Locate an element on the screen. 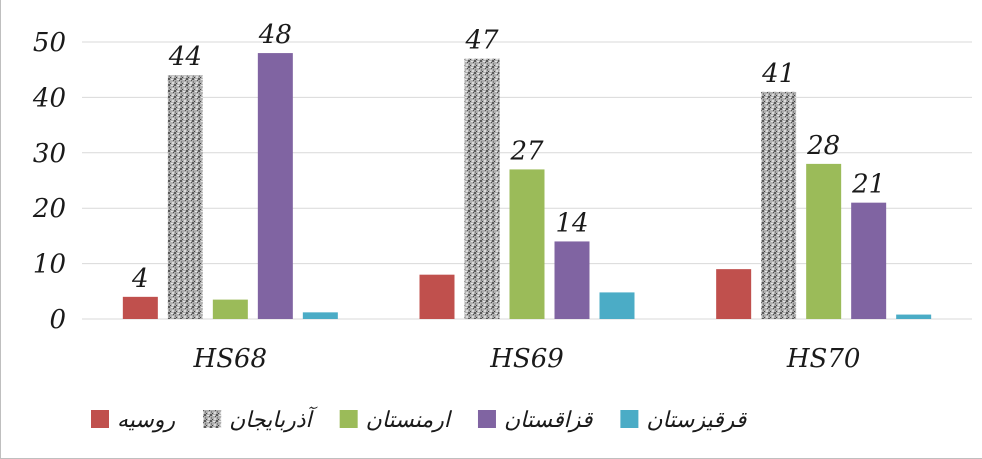 Image resolution: width=982 pixels, height=459 pixels. legend-label: قزاقستان is located at coordinates (549, 420).